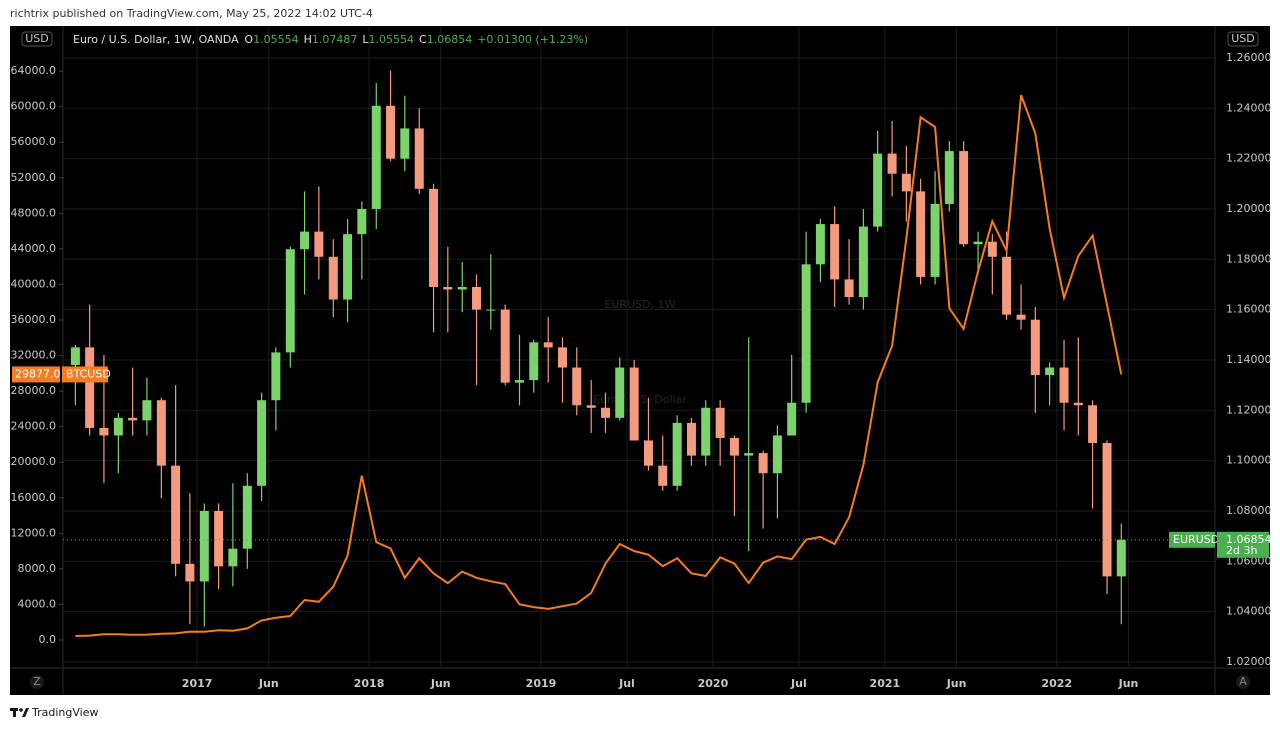  What do you see at coordinates (713, 683) in the screenshot?
I see `x-tick-label: 2020` at bounding box center [713, 683].